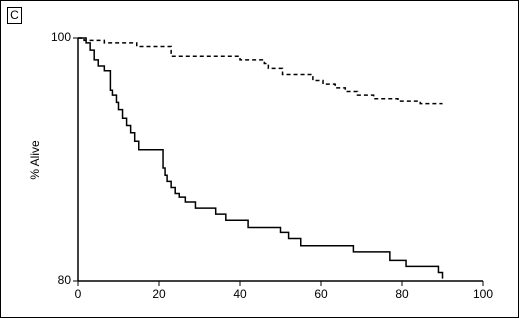  Describe the element at coordinates (159, 294) in the screenshot. I see `x-tick-label: 20` at that location.